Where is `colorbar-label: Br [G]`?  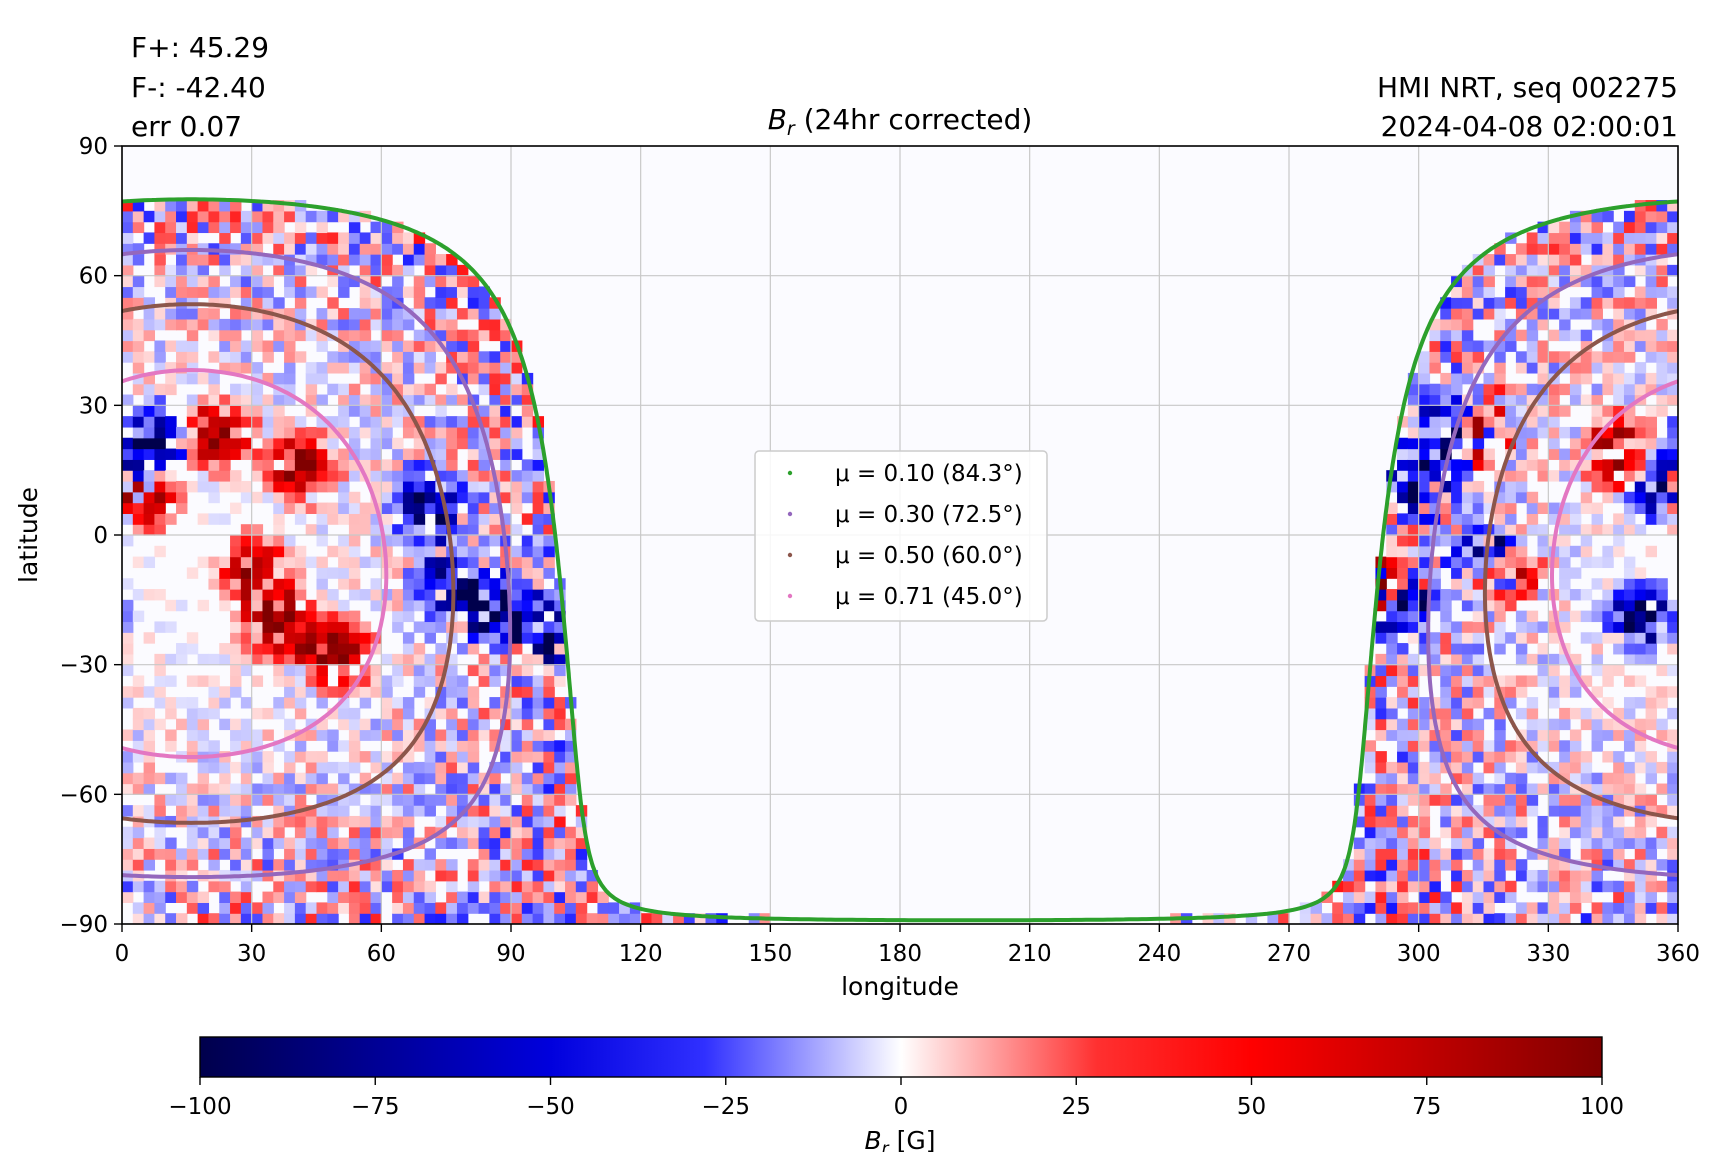
colorbar-label: Br [G] is located at coordinates (900, 1139).